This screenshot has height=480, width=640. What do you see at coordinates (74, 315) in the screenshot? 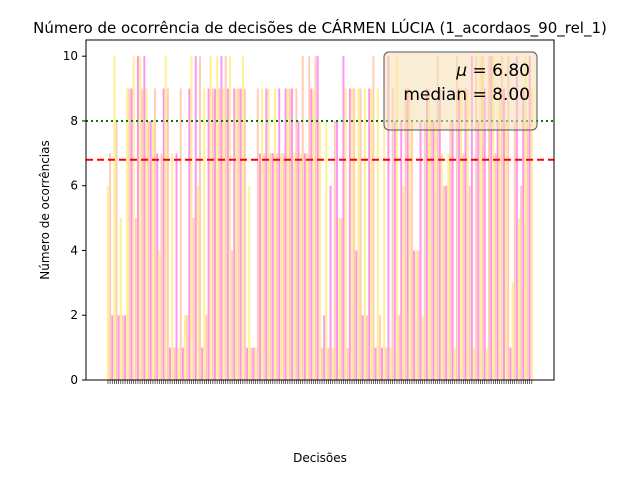
I see `y-tick-label: 2` at bounding box center [74, 315].